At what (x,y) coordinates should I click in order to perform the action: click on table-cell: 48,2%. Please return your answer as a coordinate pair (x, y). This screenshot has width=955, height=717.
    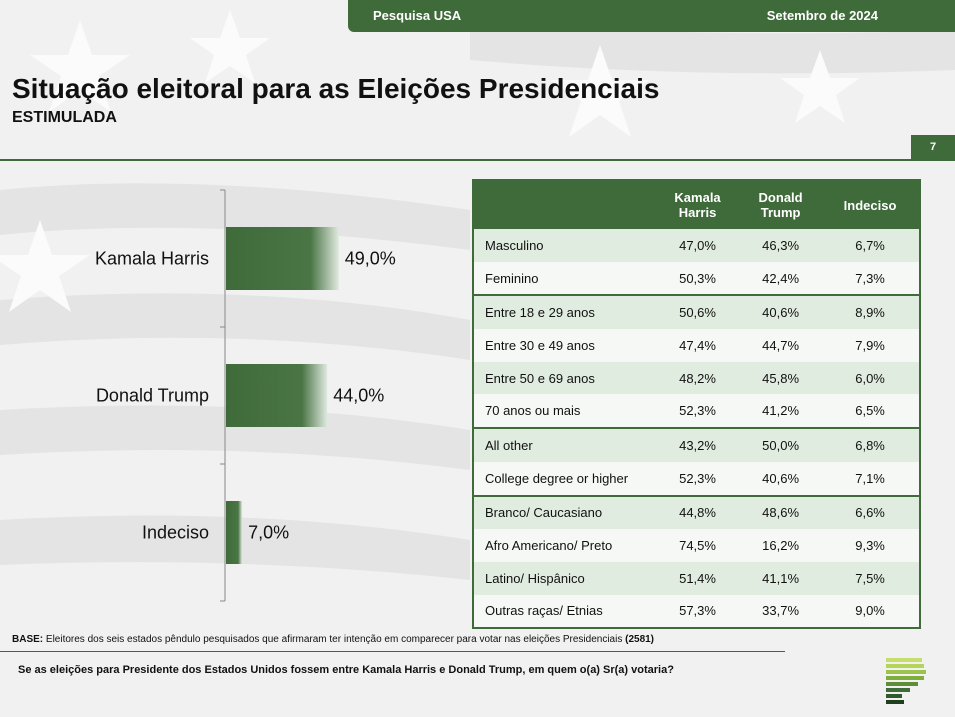
    Looking at the image, I should click on (698, 378).